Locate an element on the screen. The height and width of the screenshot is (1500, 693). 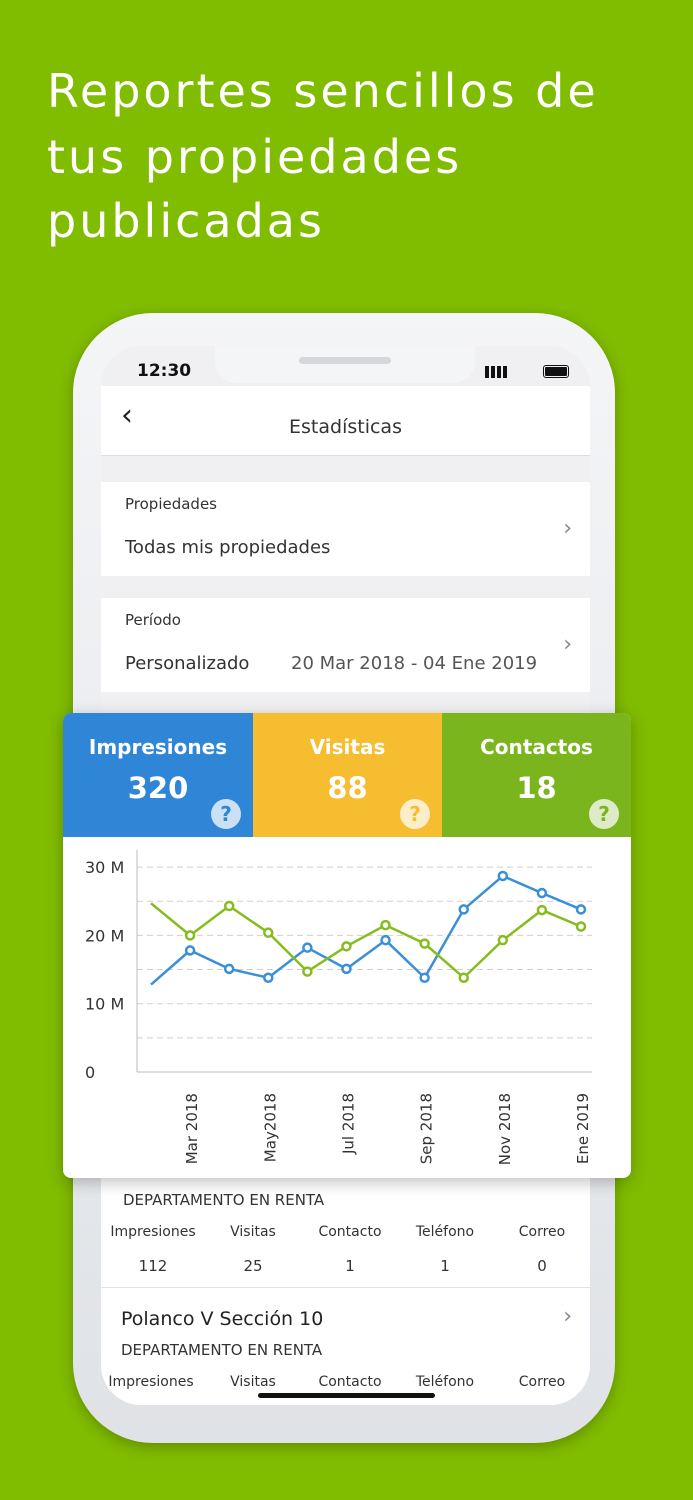
nav-title: Estadísticas is located at coordinates (345, 427).